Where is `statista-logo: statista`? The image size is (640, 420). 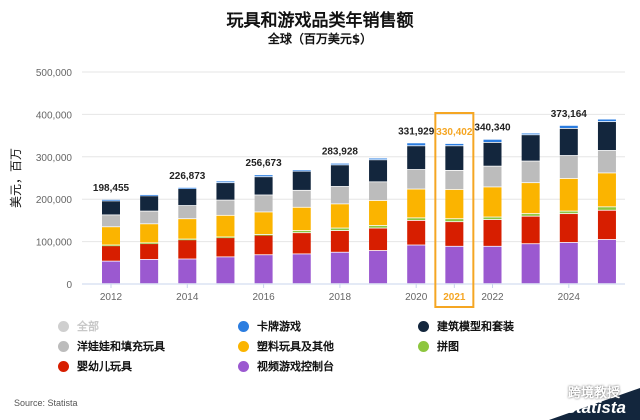 statista-logo: statista is located at coordinates (596, 407).